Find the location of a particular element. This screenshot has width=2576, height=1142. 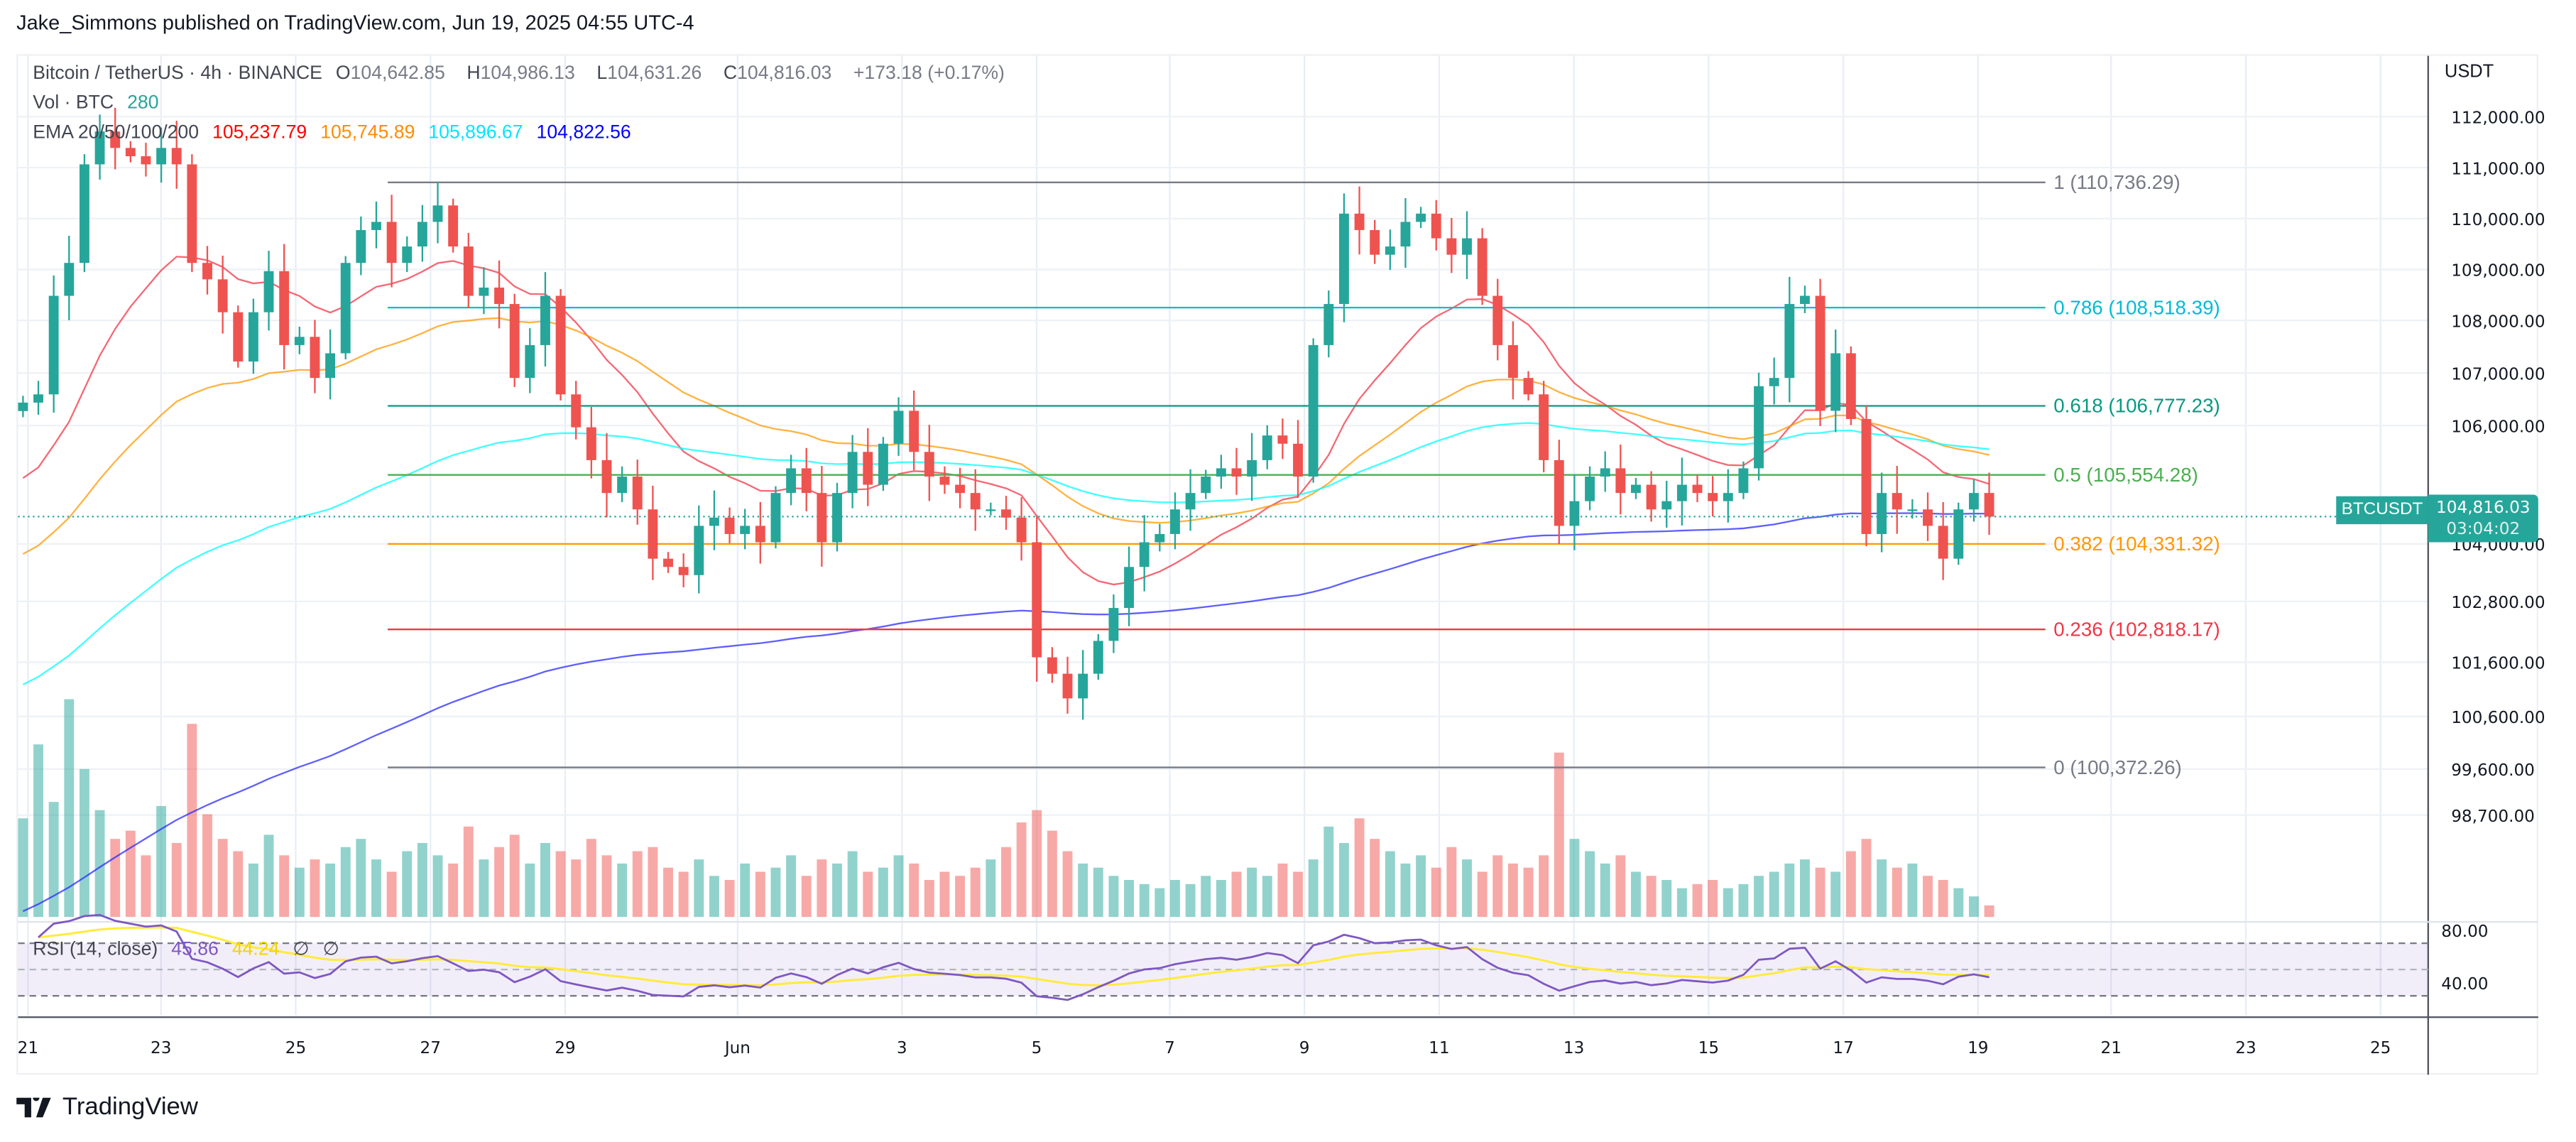

time-tick-label: 21 is located at coordinates (2111, 1048).